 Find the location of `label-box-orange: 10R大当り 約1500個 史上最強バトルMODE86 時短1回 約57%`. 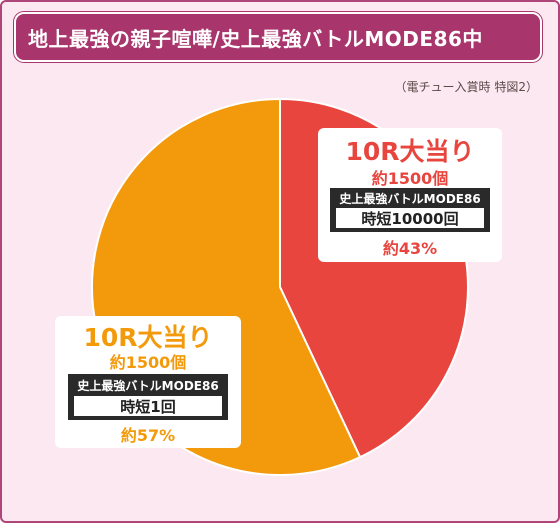

label-box-orange: 10R大当り 約1500個 史上最強バトルMODE86 時短1回 約57% is located at coordinates (148, 382).